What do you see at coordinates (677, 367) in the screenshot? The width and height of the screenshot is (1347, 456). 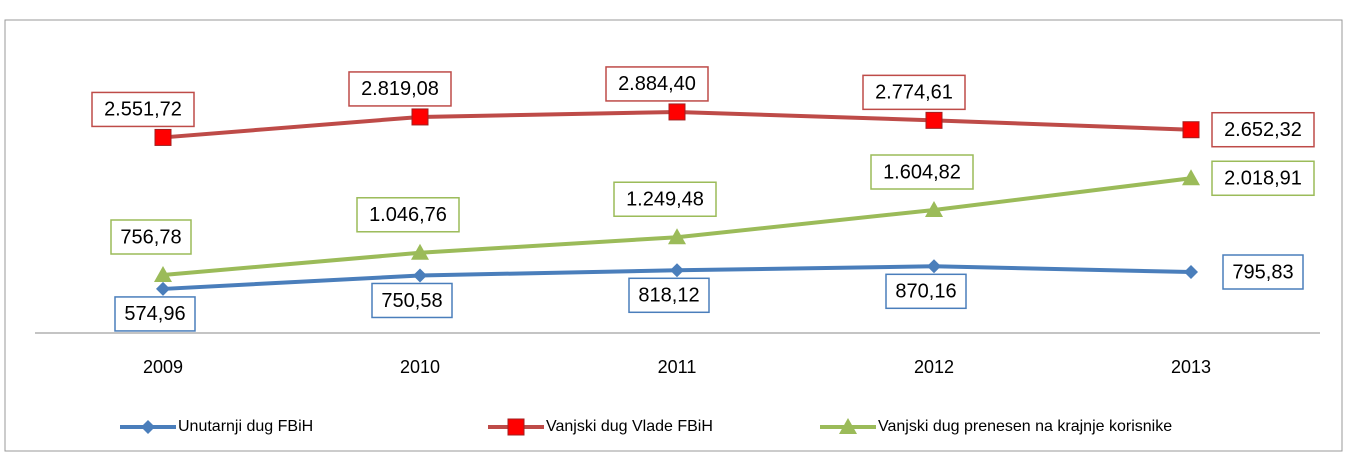 I see `x-tick-label: 2011` at bounding box center [677, 367].